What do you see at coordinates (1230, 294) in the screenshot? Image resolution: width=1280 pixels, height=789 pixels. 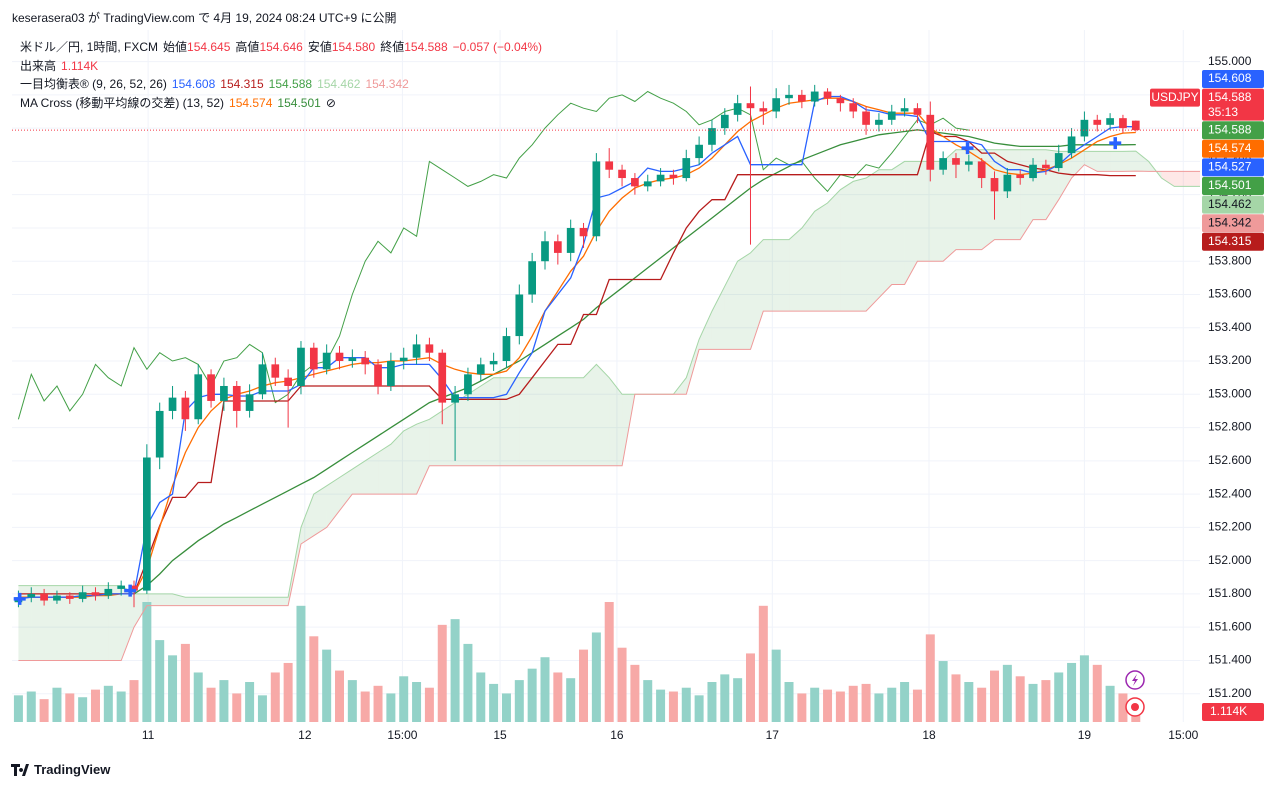 I see `y-tick-label: 153.600` at bounding box center [1230, 294].